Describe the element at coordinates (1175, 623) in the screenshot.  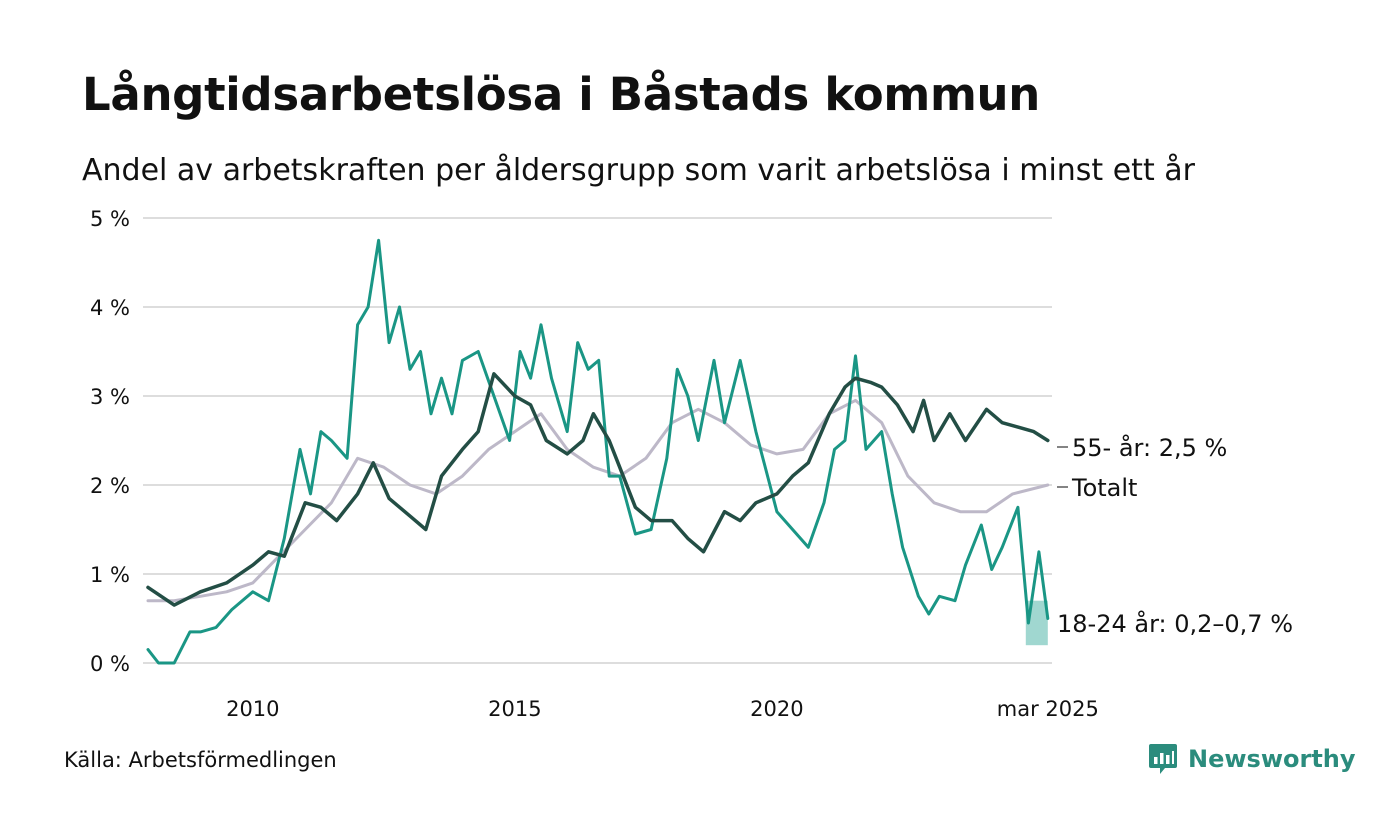
I see `series-label-age18: 18-24 år: 0,2–0,7 %` at that location.